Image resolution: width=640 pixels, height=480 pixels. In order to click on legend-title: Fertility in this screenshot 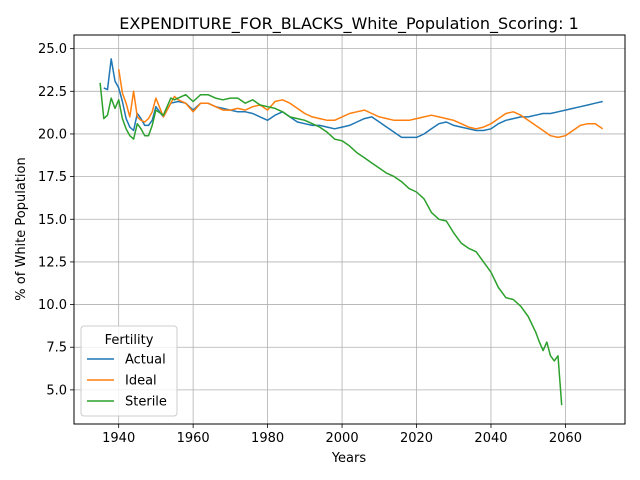, I will do `click(129, 340)`.